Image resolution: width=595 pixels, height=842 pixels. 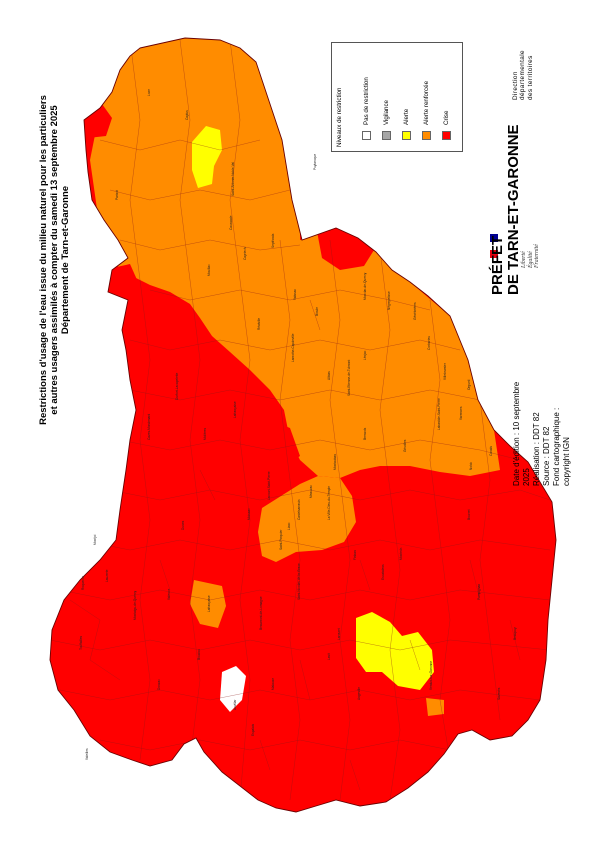 What do you see at coordinates (249, 514) in the screenshot?
I see `commune-label: Moissac` at bounding box center [249, 514].